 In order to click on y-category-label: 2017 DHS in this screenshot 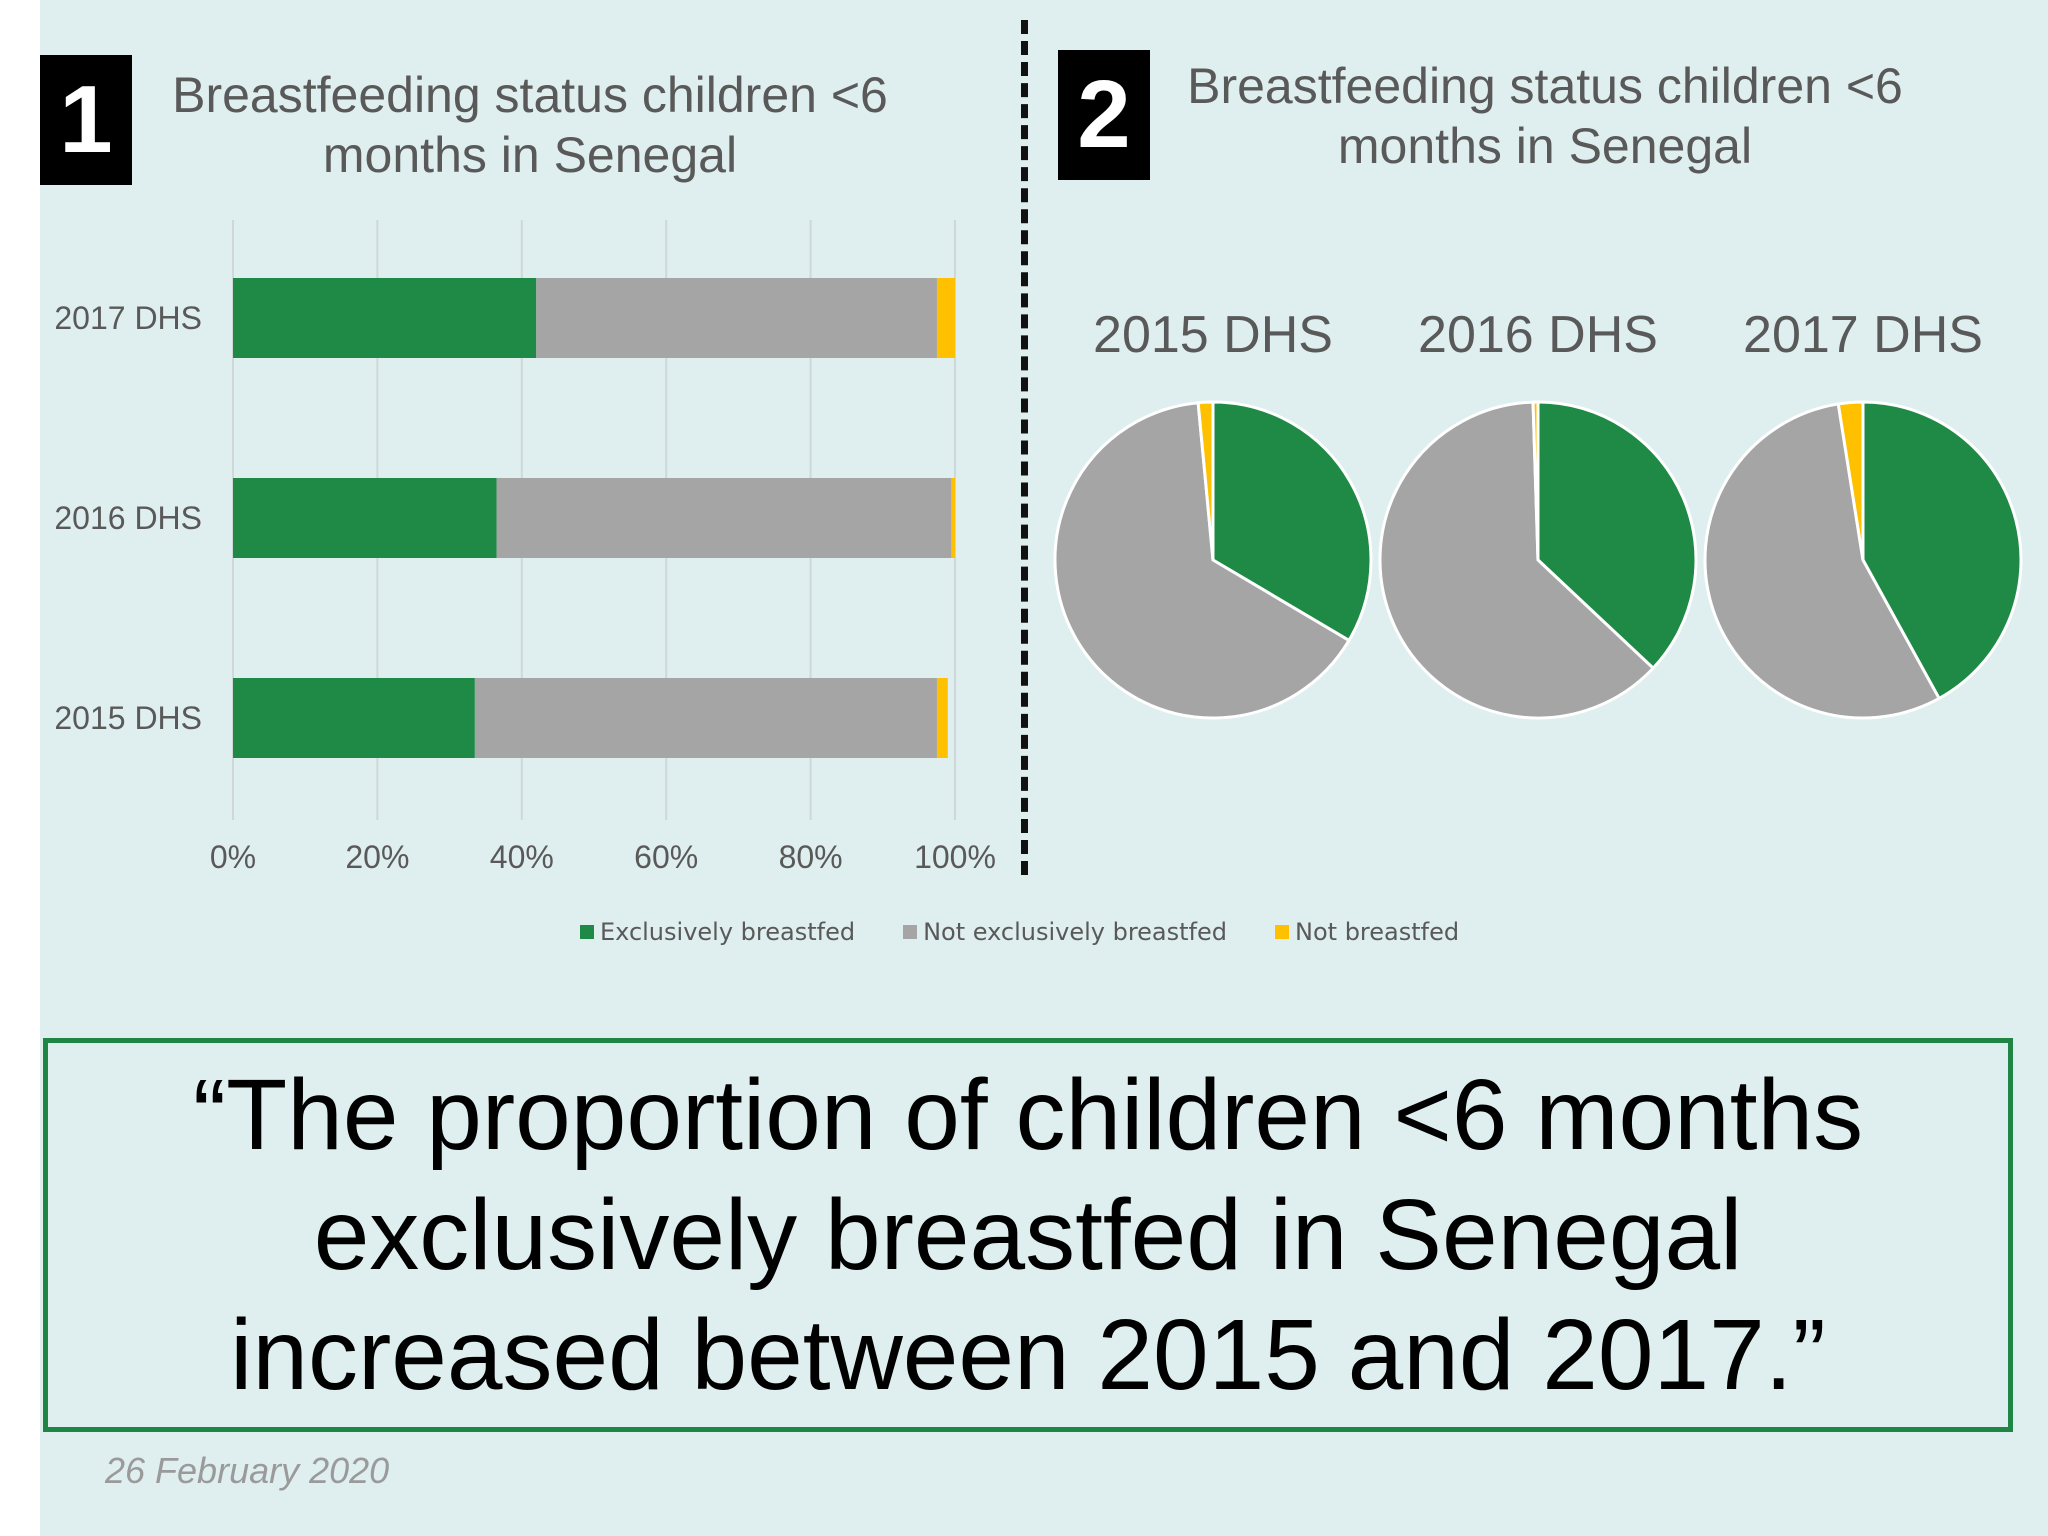, I will do `click(128, 318)`.